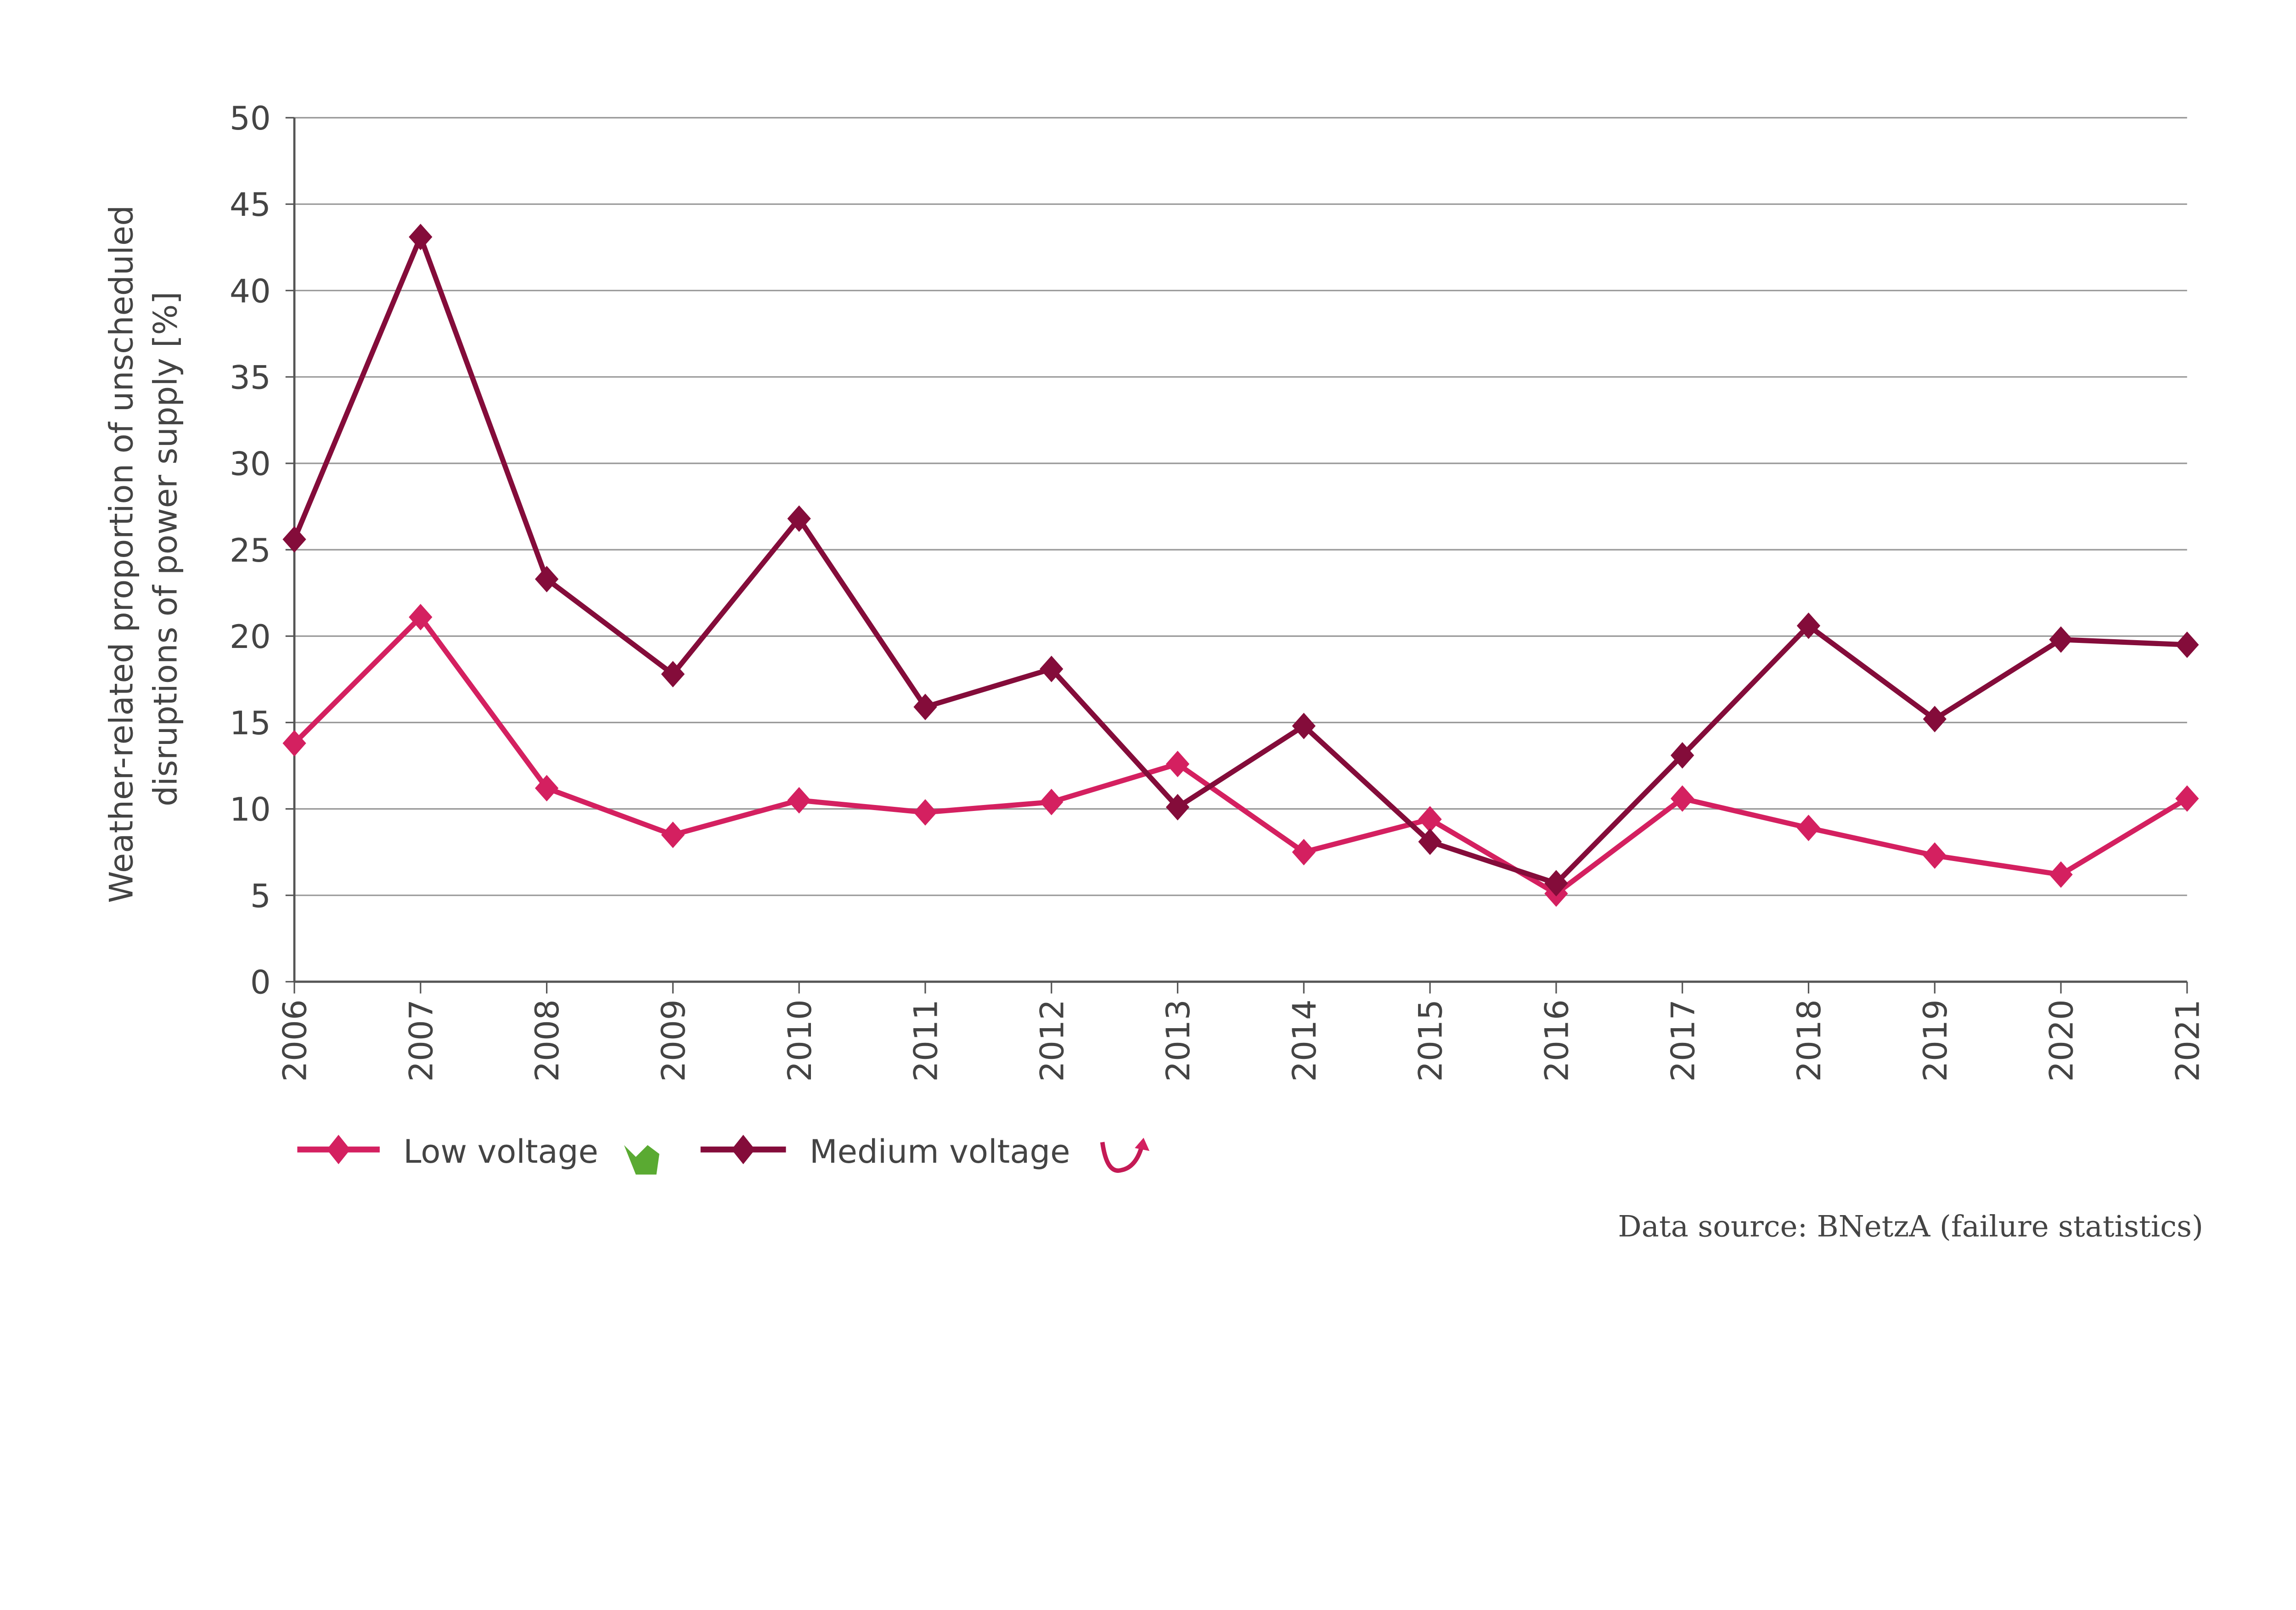 The height and width of the screenshot is (1610, 2296). What do you see at coordinates (2187, 1040) in the screenshot?
I see `x-tick-label: 2021` at bounding box center [2187, 1040].